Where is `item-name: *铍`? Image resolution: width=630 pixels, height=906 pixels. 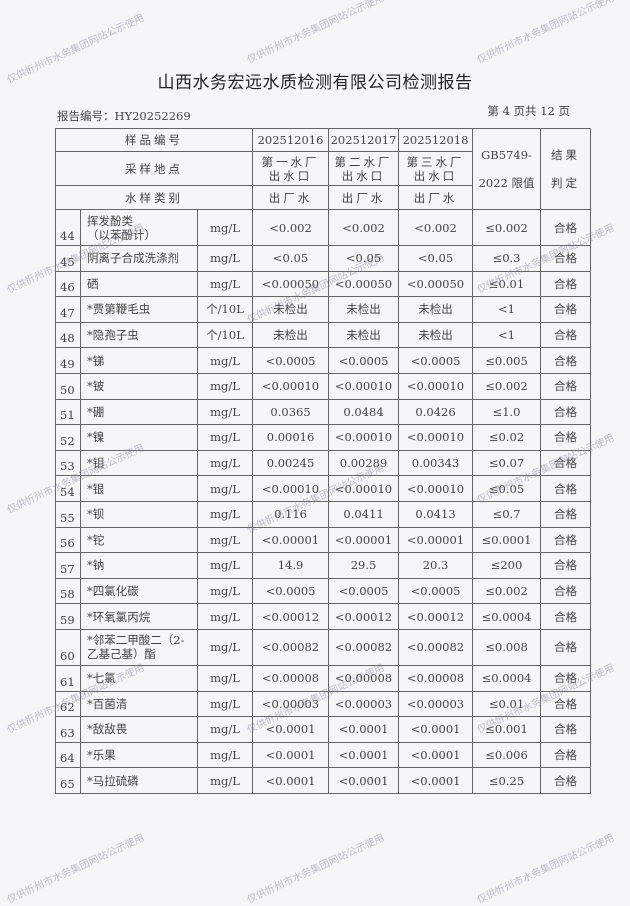
item-name: *铍 is located at coordinates (139, 386).